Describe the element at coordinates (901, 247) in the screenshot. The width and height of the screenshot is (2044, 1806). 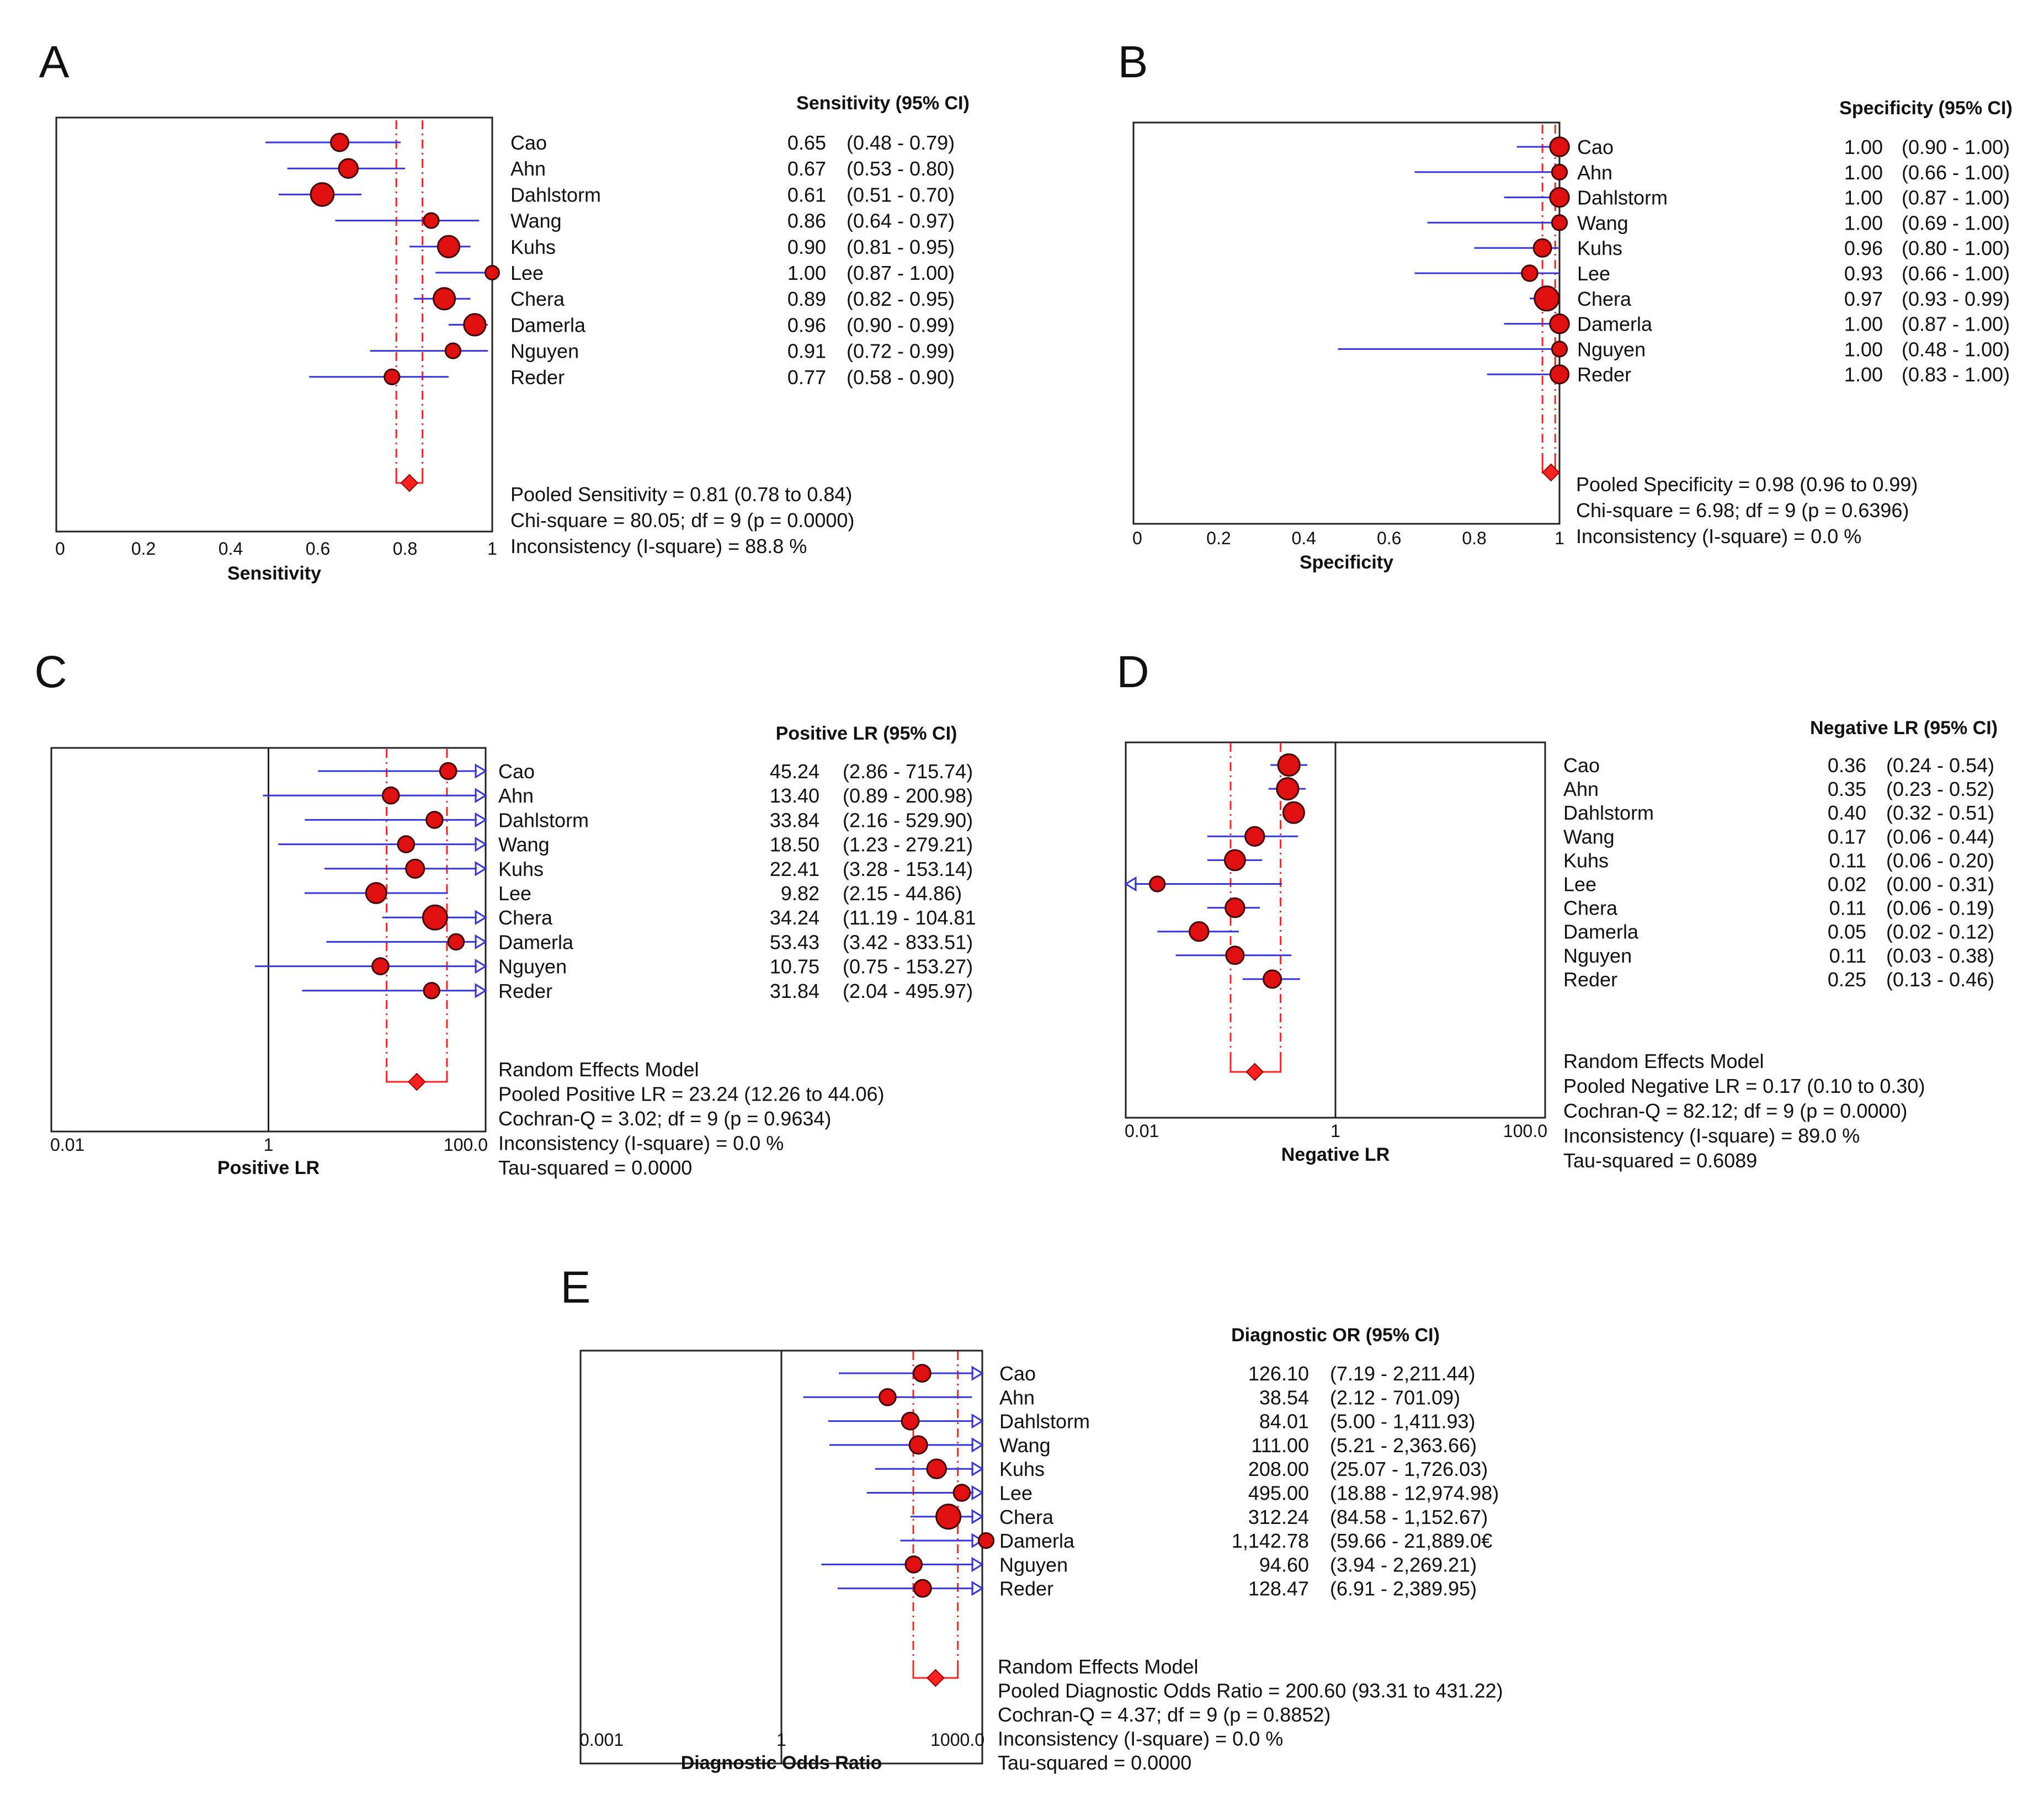
I see `study-ci-text: (0.81 - 0.95)` at that location.